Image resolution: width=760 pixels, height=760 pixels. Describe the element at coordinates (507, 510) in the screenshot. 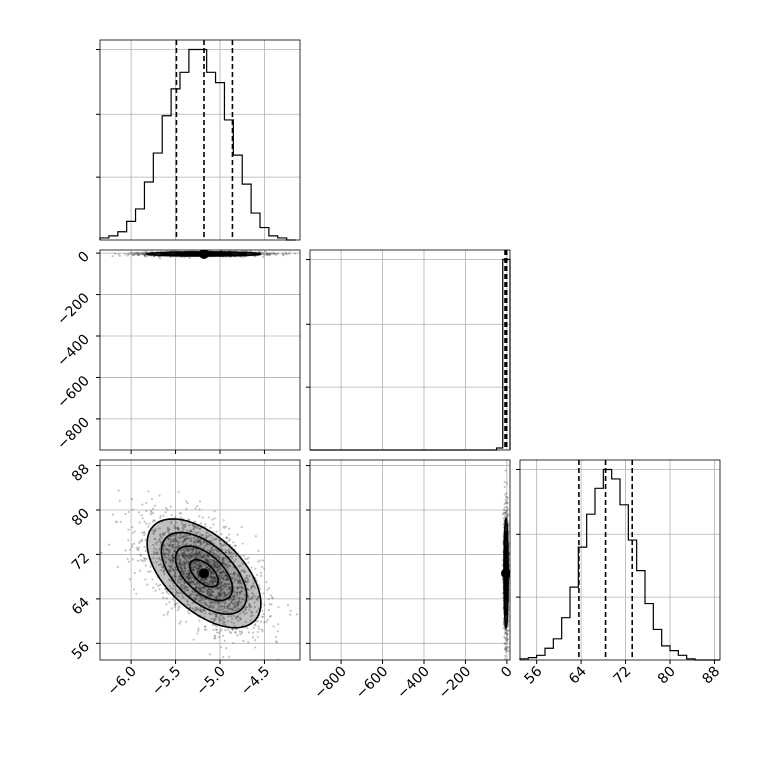

I see `scatter-p1-p2-point` at that location.